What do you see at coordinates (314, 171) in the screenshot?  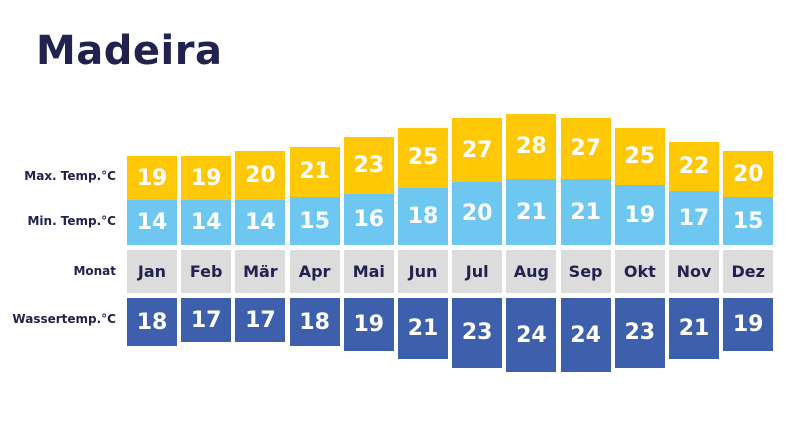 I see `max-temp-cell: 21` at bounding box center [314, 171].